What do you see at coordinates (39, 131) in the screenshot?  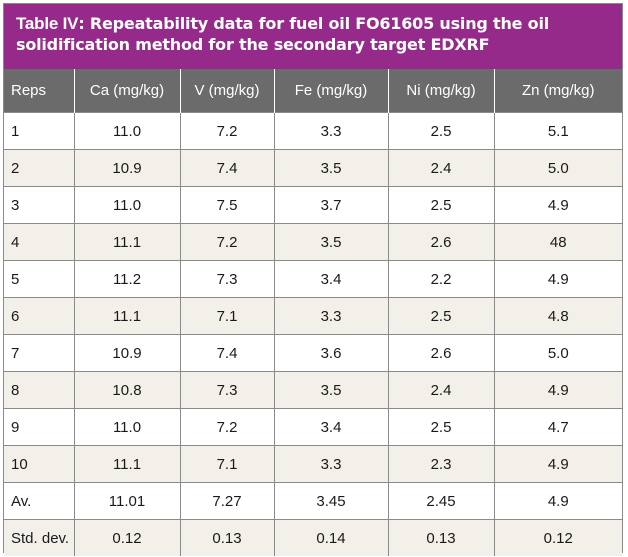 I see `cell-reps: 1` at bounding box center [39, 131].